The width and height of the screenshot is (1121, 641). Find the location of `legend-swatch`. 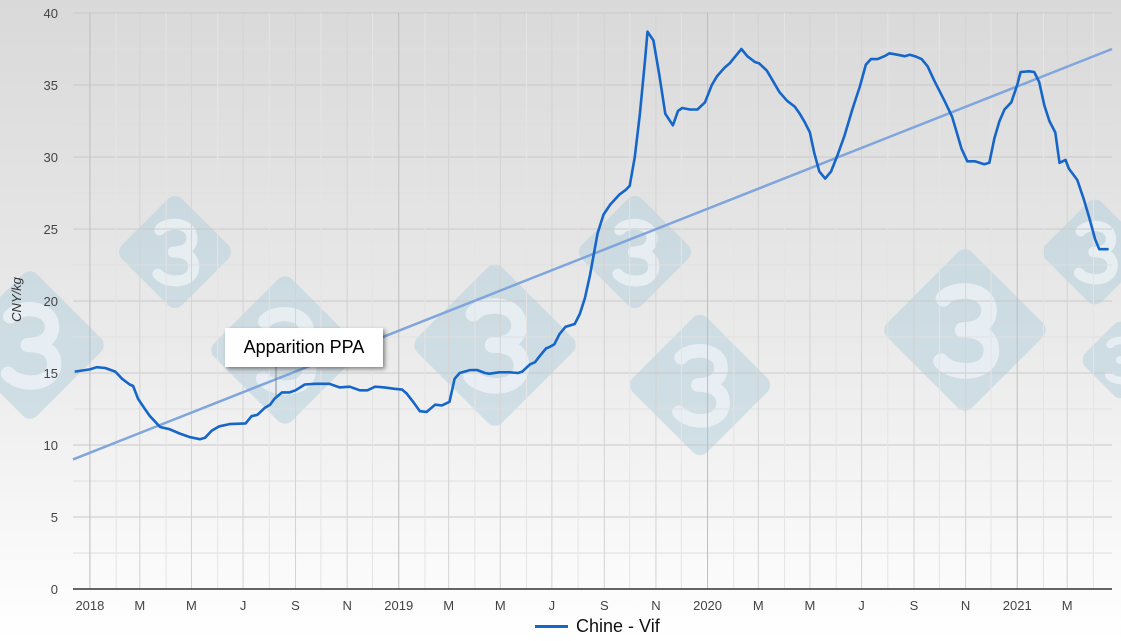

legend-swatch is located at coordinates (551, 626).